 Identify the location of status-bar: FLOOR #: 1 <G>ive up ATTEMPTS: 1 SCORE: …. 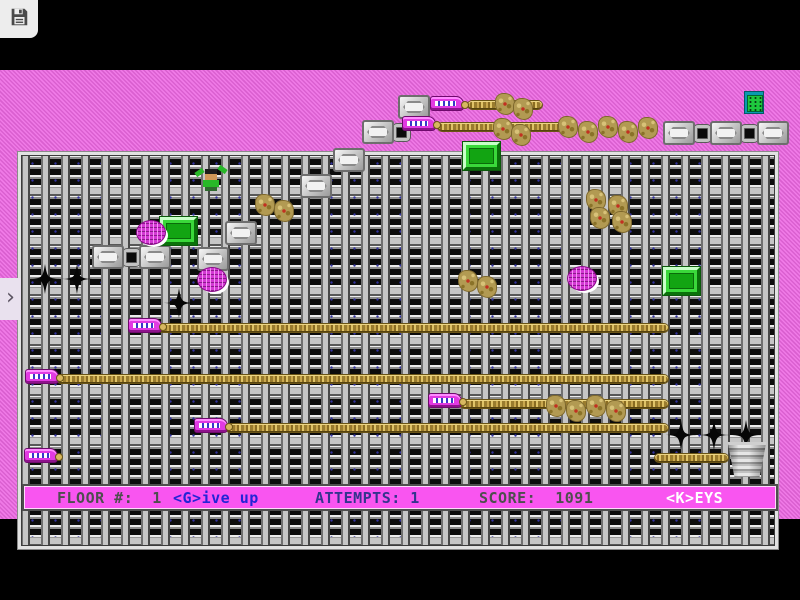
(400, 497).